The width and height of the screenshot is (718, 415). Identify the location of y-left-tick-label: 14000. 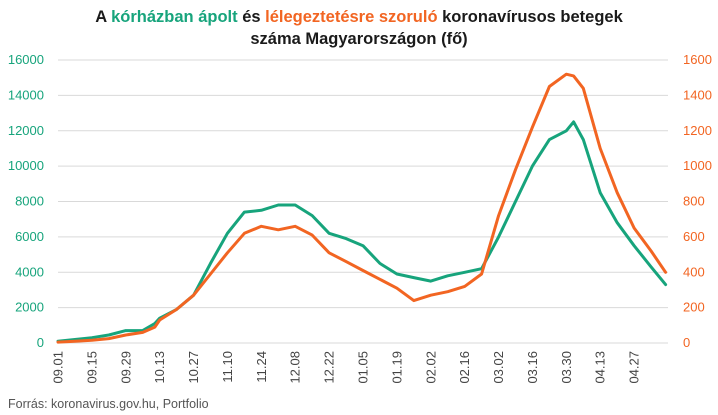
(26, 94).